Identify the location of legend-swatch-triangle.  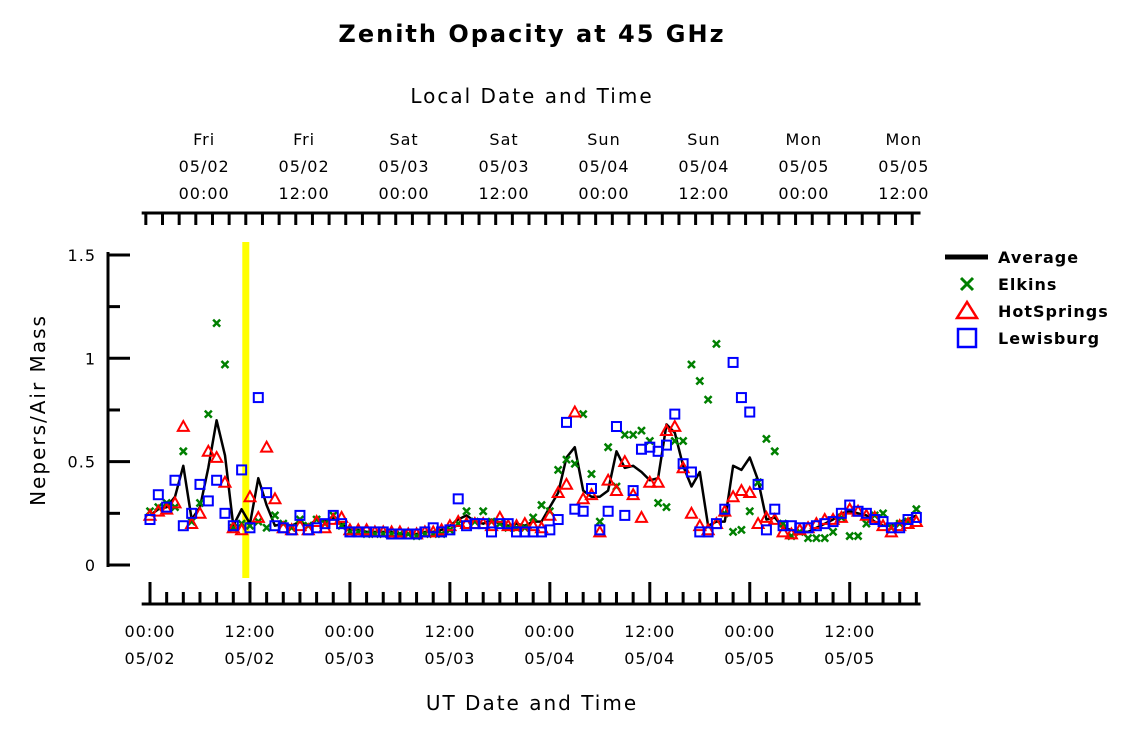
(967, 309).